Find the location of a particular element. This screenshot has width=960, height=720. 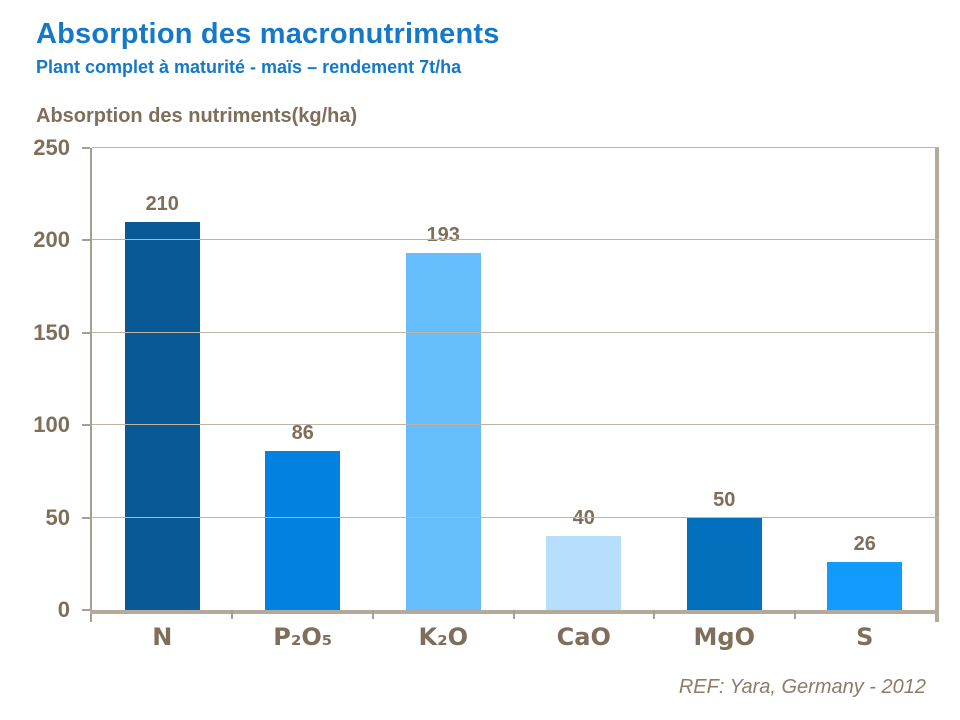

bar-value-label: 210 is located at coordinates (162, 203).